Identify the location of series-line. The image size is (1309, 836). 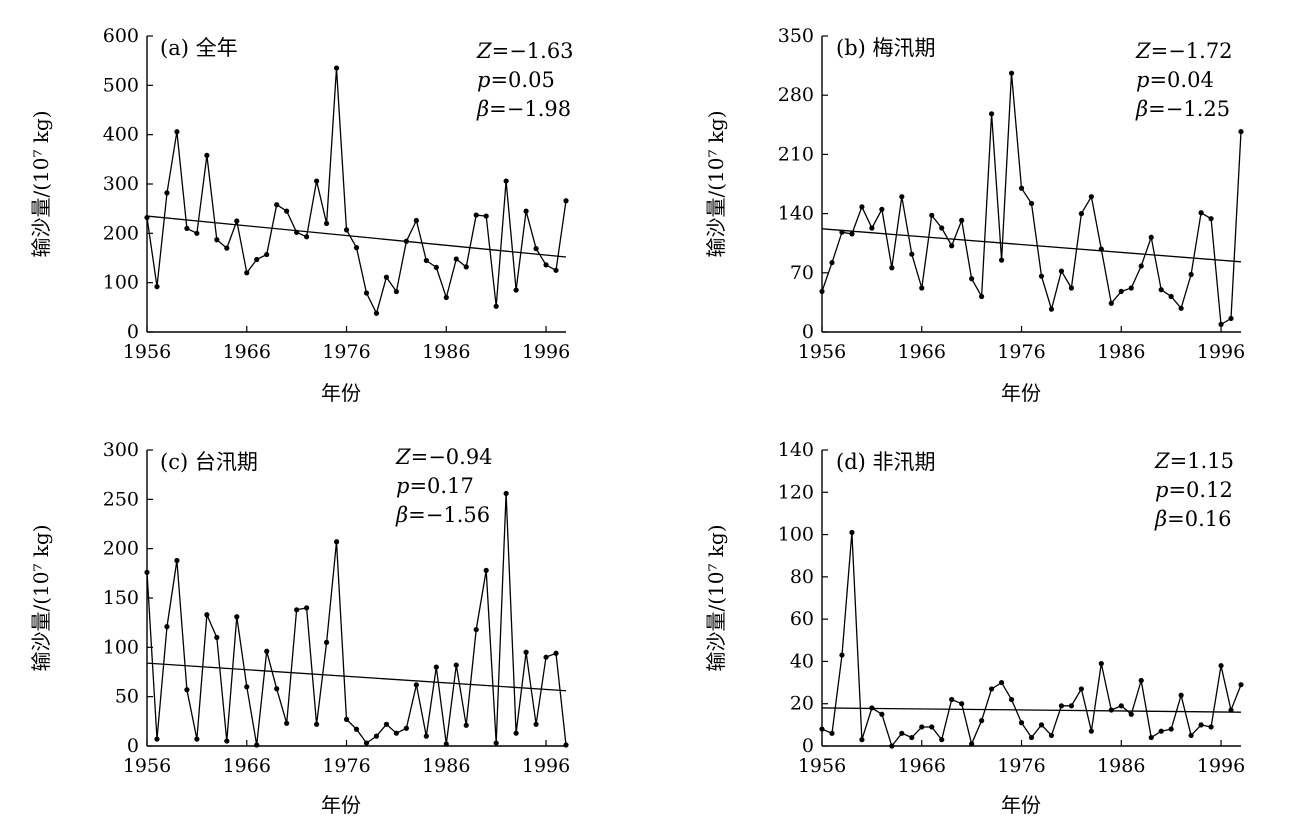
(1031, 640).